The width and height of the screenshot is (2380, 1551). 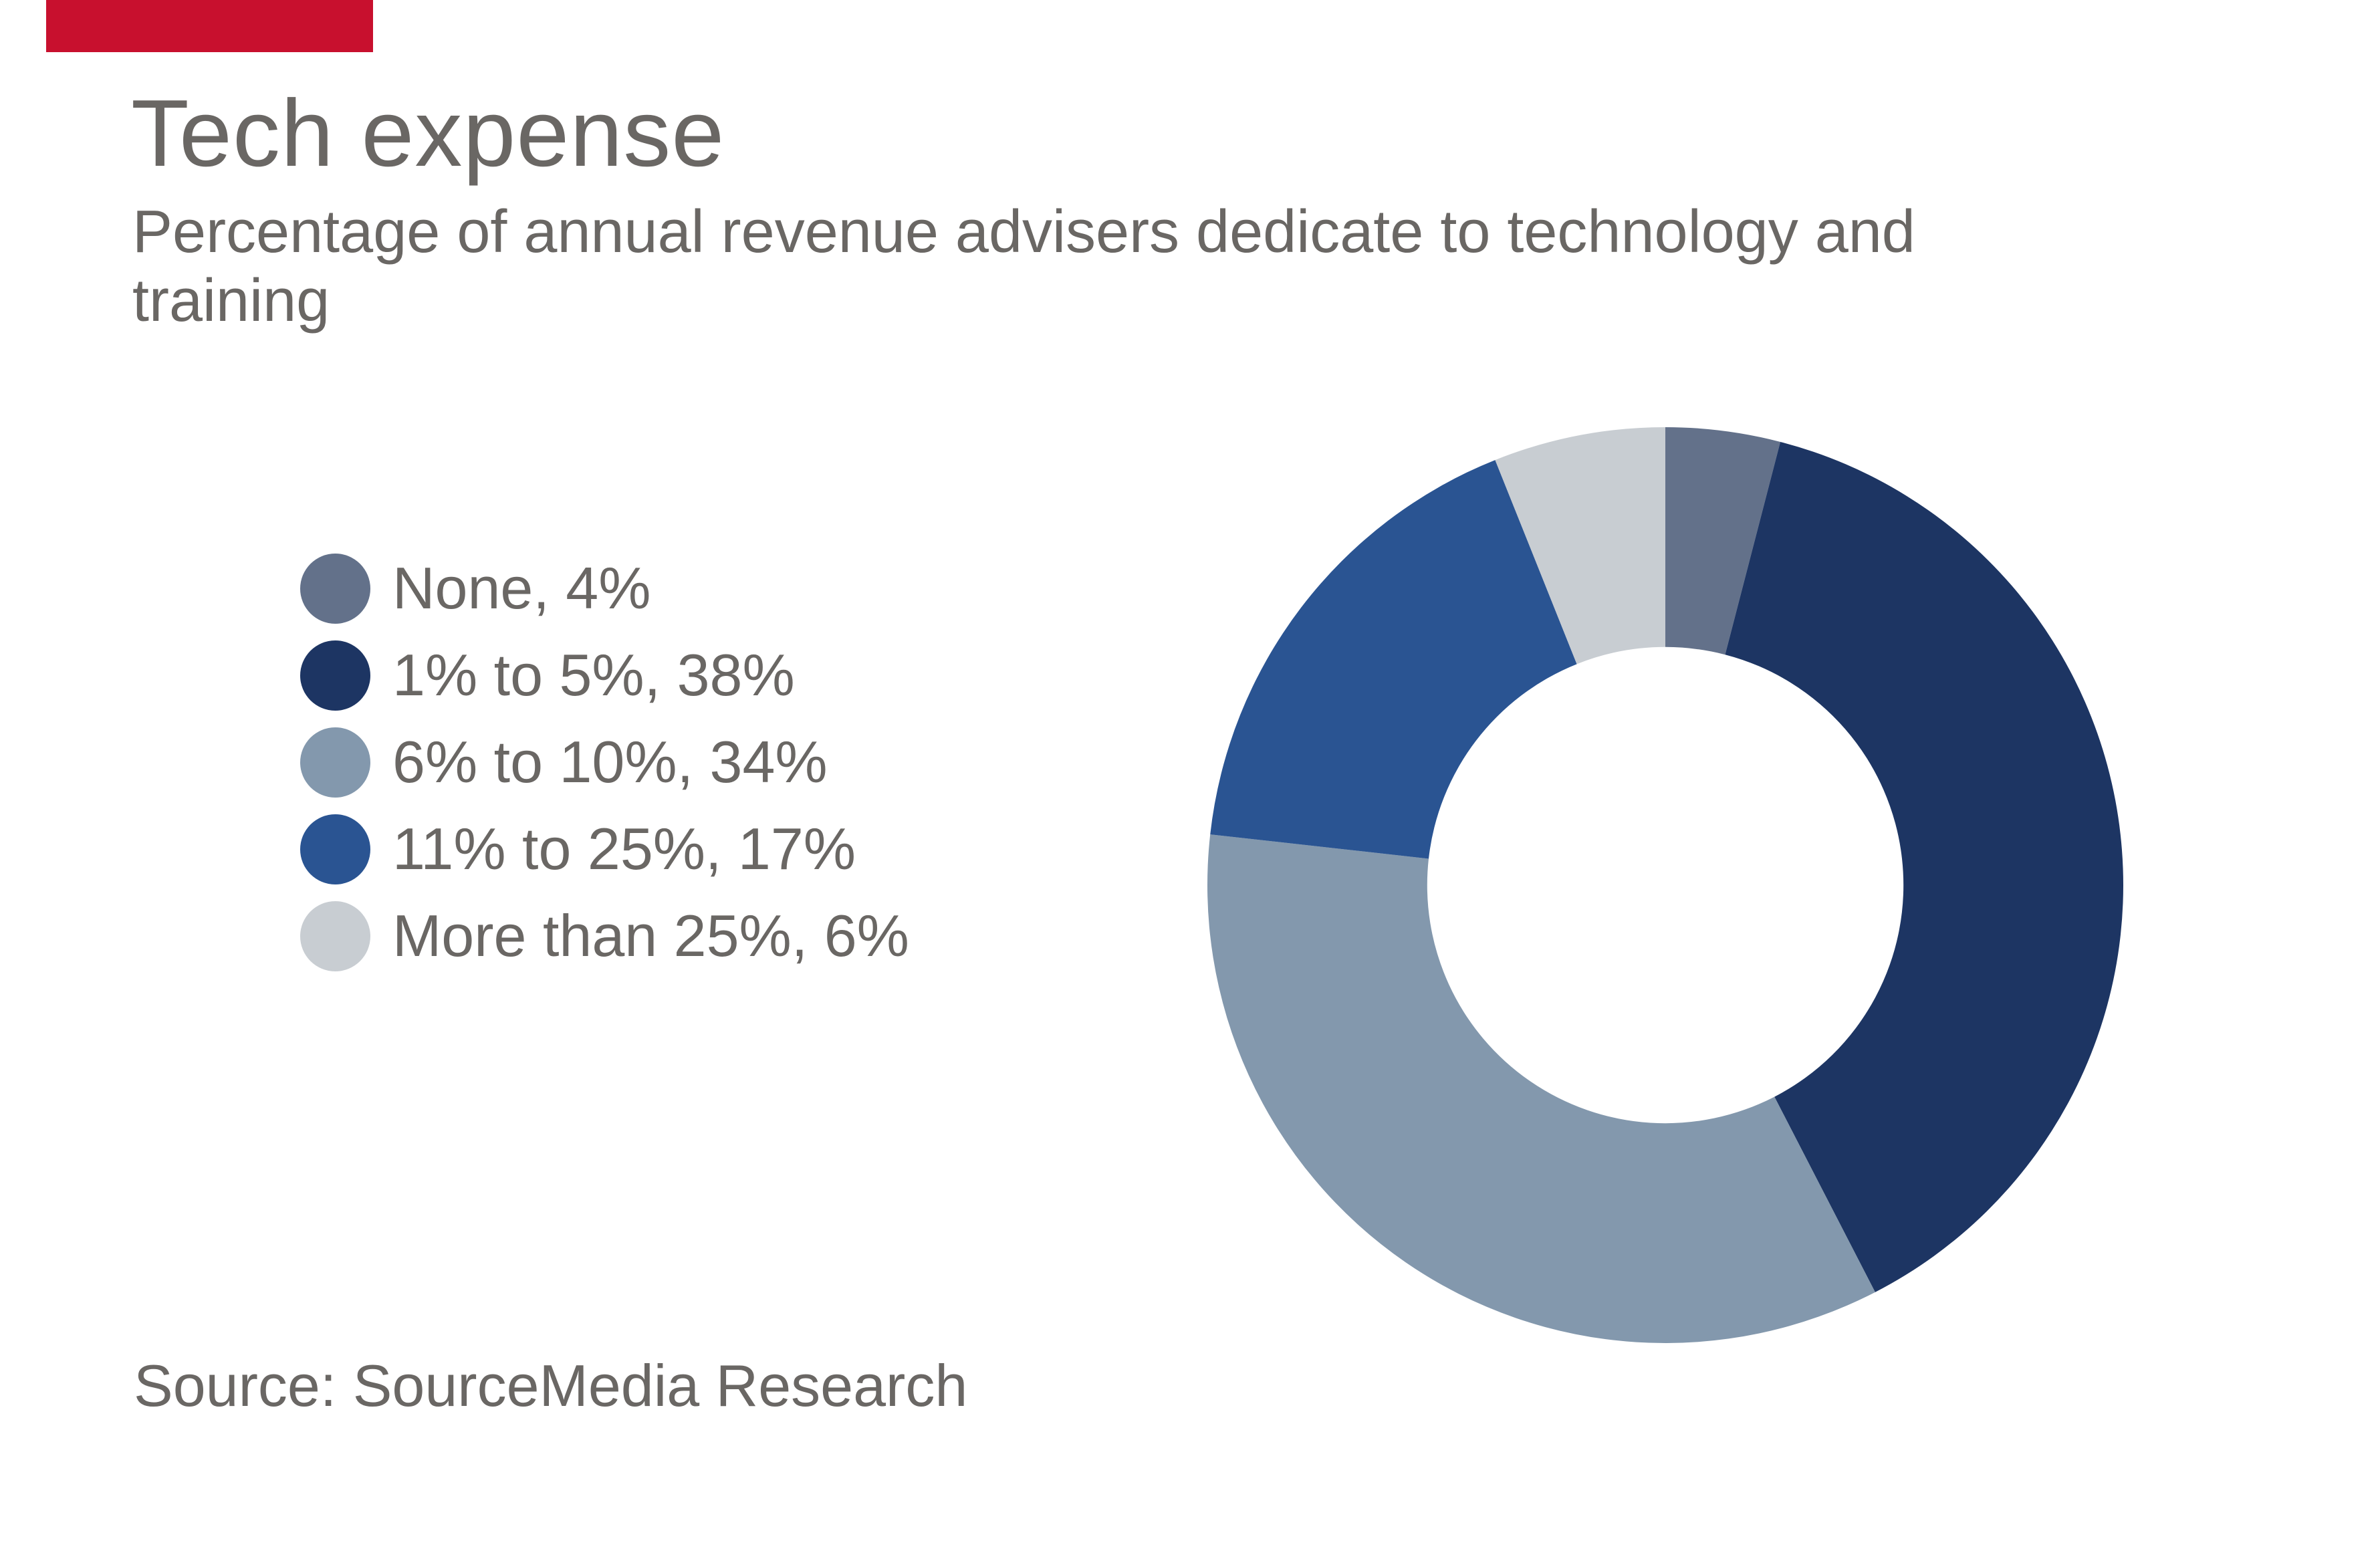 What do you see at coordinates (624, 849) in the screenshot?
I see `legend-label: 11% to 25%, 17%` at bounding box center [624, 849].